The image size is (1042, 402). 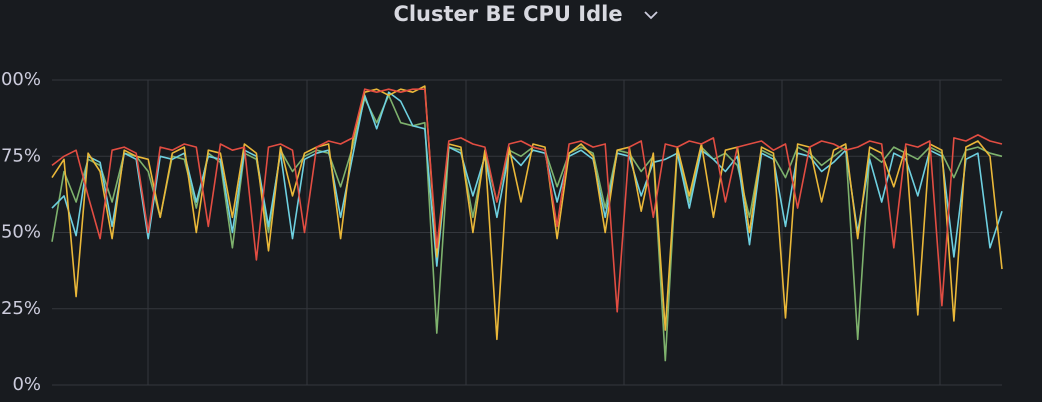 I want to click on chart-title: Cluster BE CPU Idle, so click(x=507, y=14).